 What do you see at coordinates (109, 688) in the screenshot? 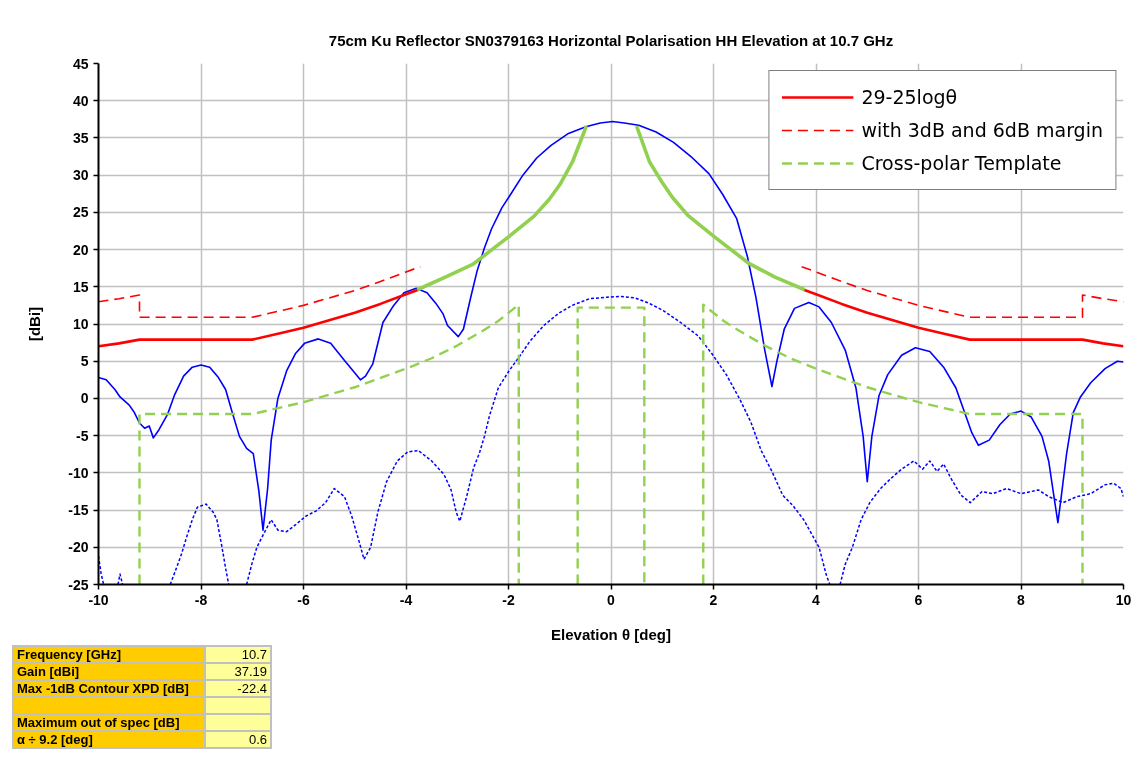
I see `text: Max -1dB Contour XPD [dB]` at bounding box center [109, 688].